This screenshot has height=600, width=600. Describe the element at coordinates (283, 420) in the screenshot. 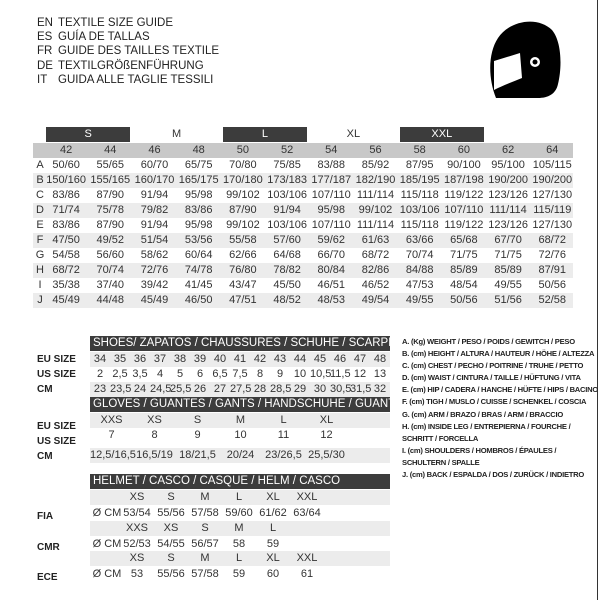

I see `table-cell: L` at that location.